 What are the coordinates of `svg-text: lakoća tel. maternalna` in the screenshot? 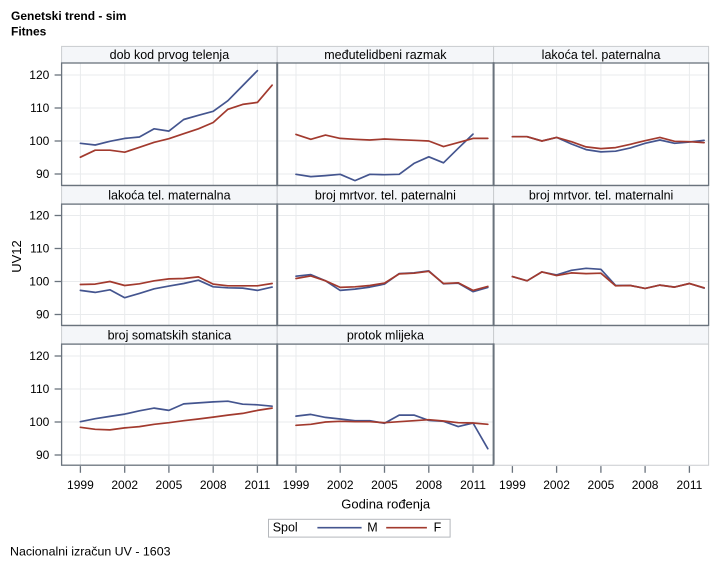 It's located at (169, 196).